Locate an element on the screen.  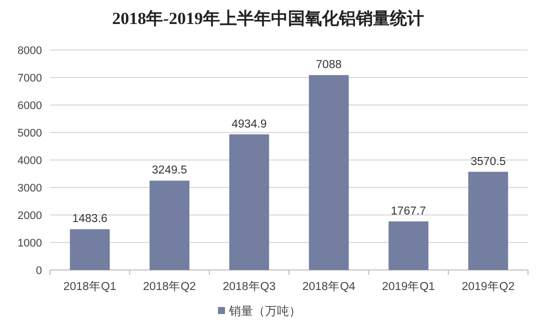
y-tick-label: 1000 is located at coordinates (30, 244).